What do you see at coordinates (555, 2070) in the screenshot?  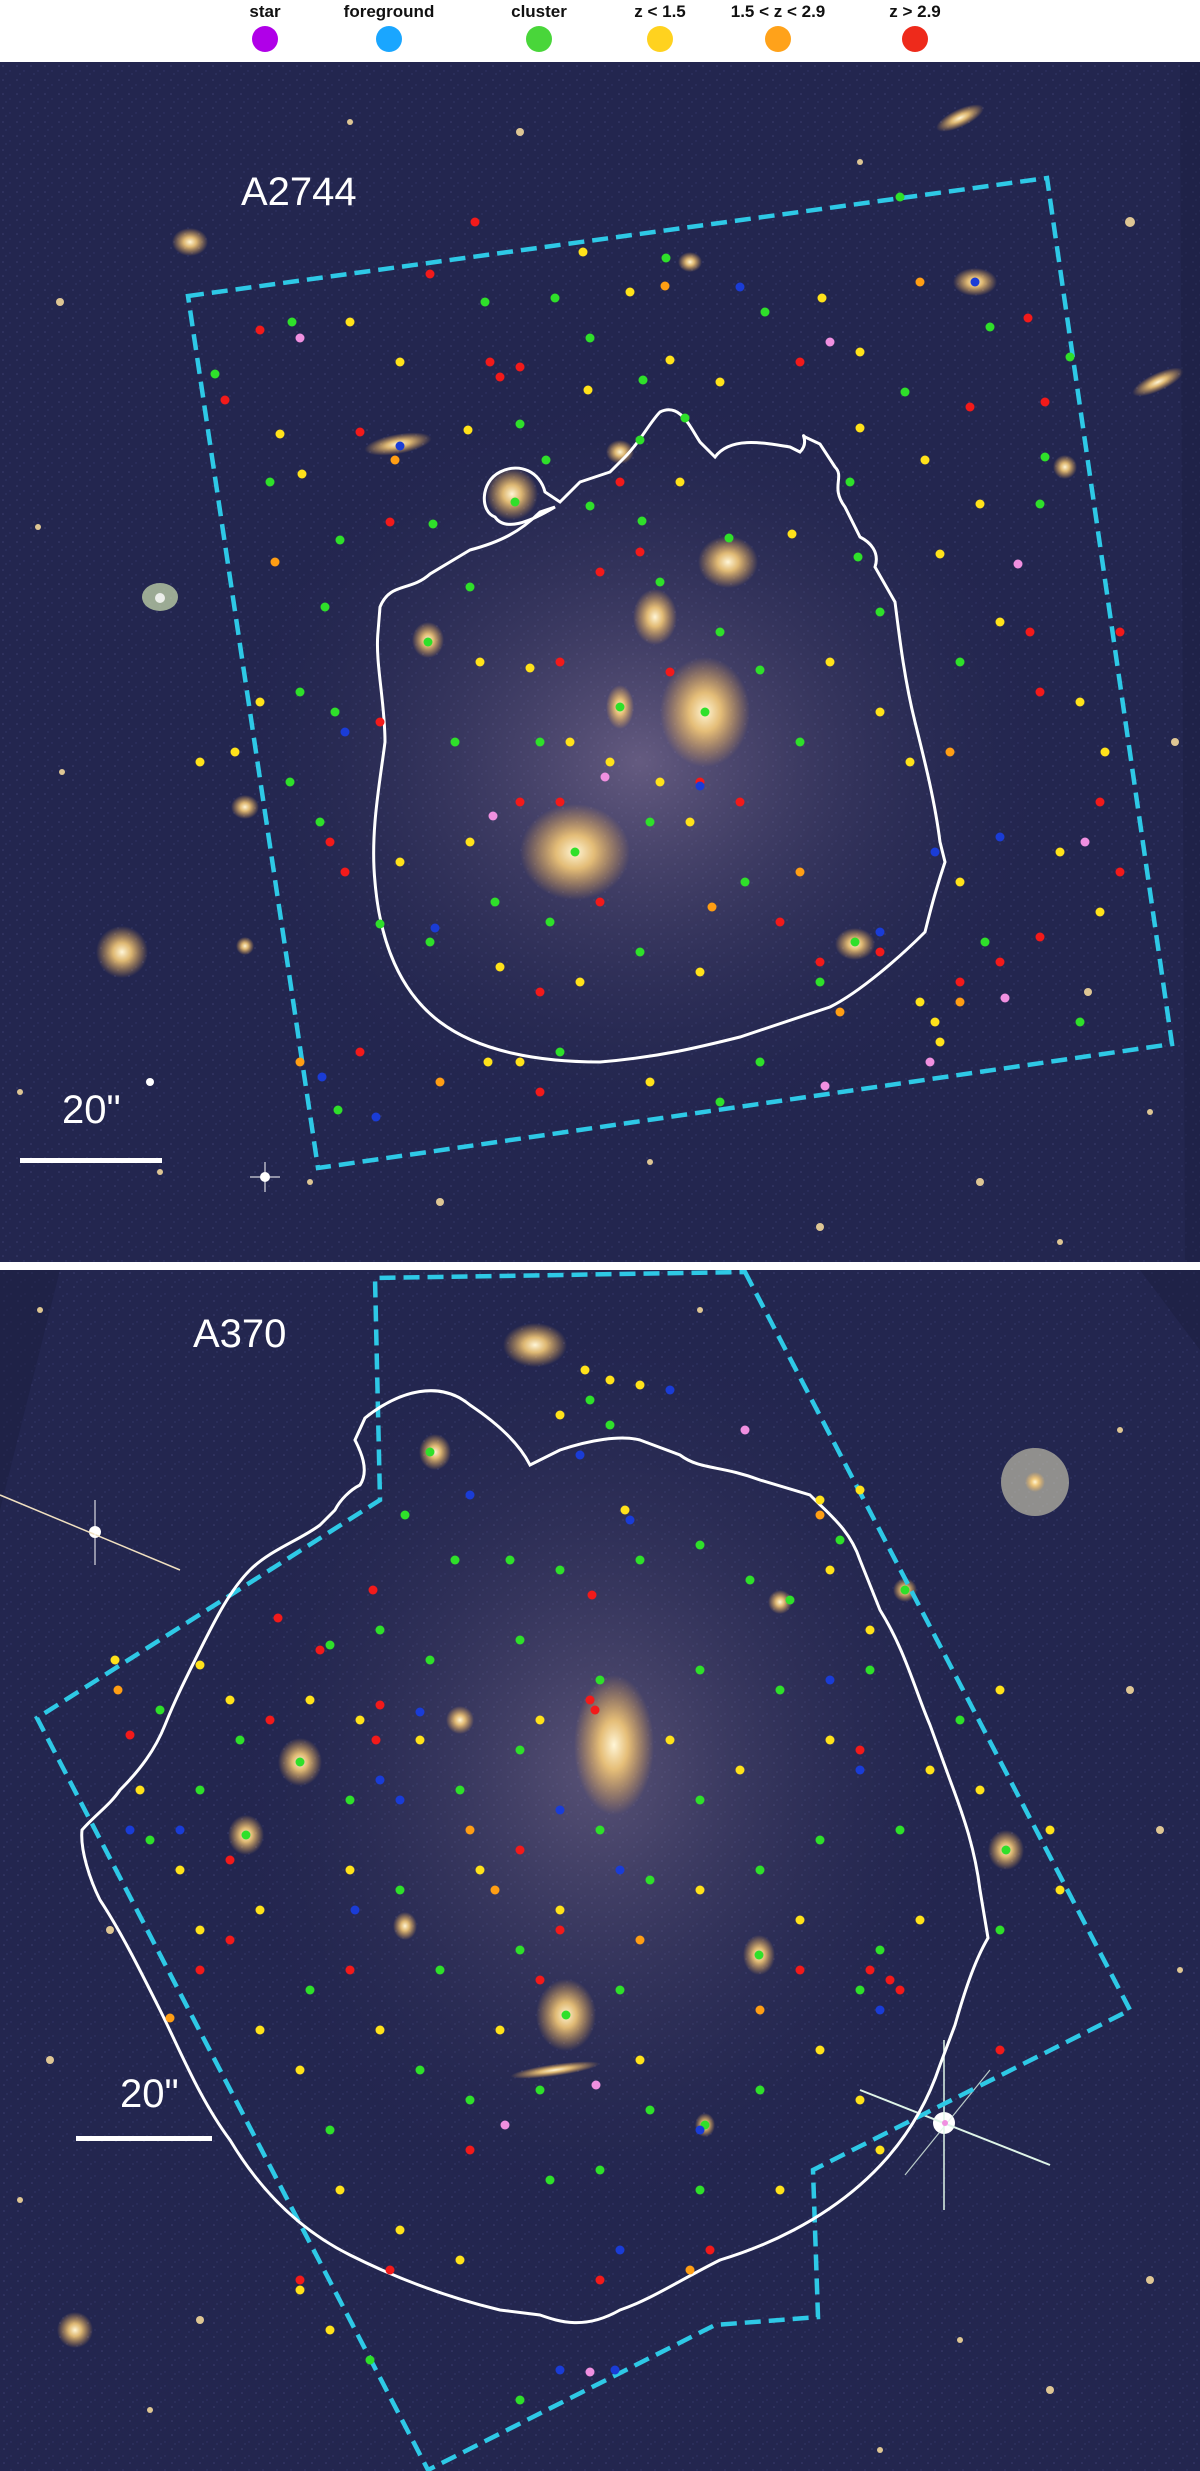 I see `lensed-arc` at bounding box center [555, 2070].